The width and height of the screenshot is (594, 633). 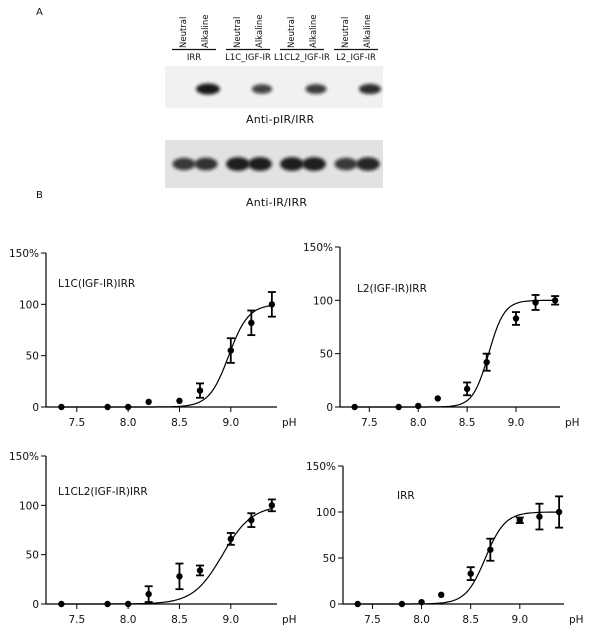 I want to click on chart-1: 0 50 100 150% 7.5 8.0 8.5 9.0 pH L1C(IGF-IR)IRR, so click(x=153, y=338).